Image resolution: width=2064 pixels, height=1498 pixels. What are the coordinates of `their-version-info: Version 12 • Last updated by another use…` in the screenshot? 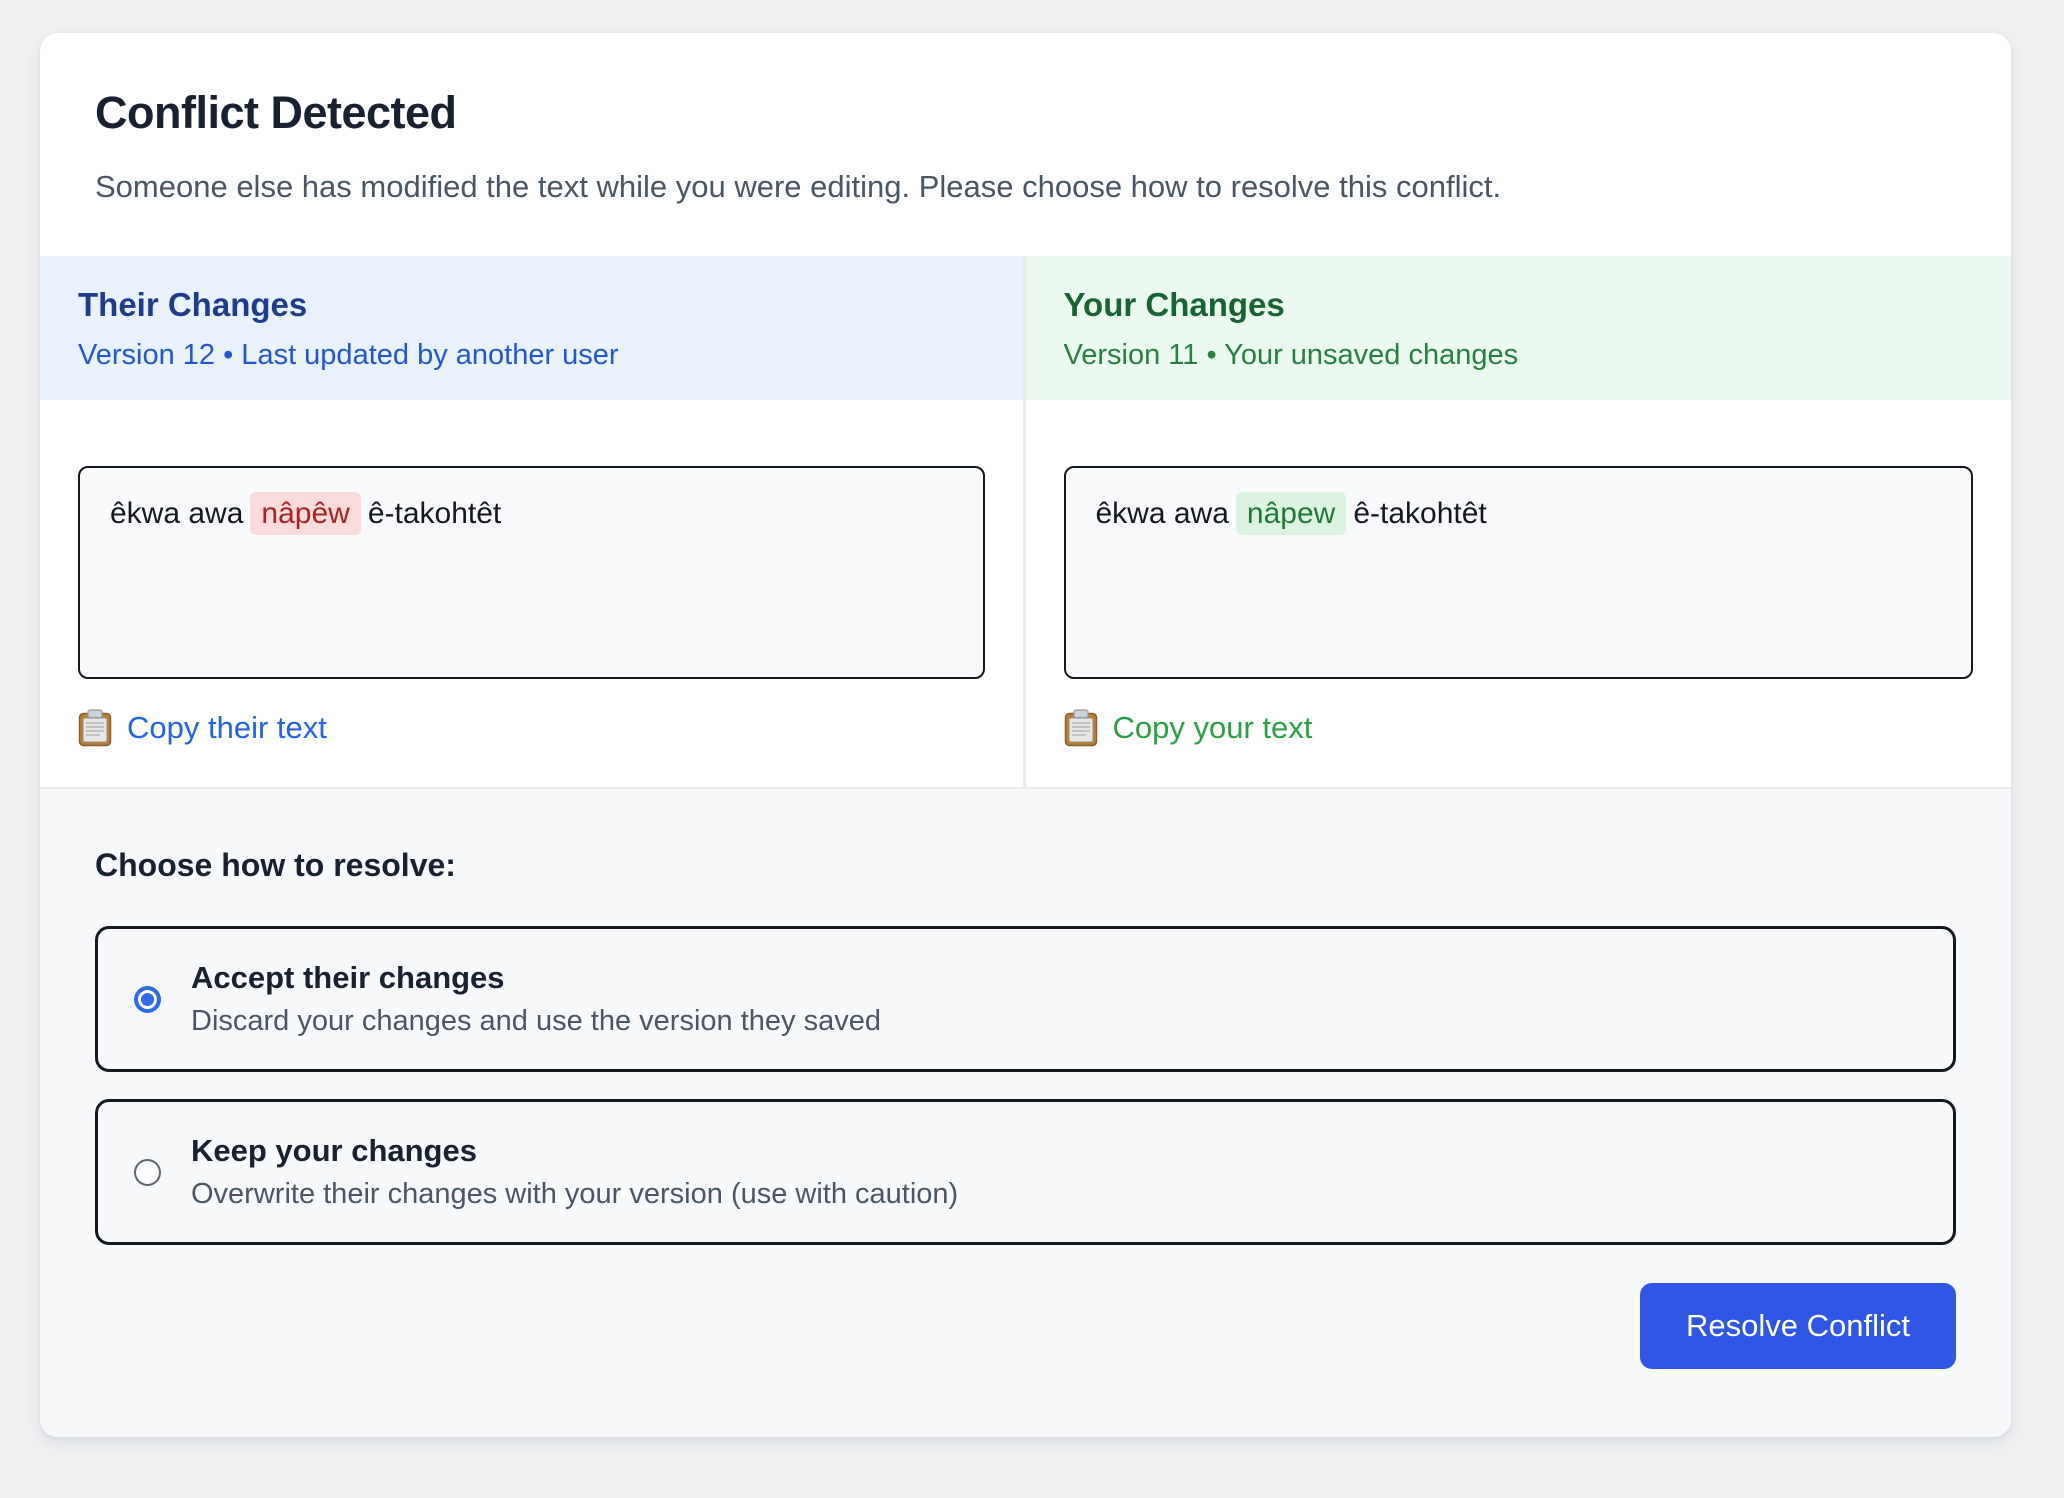 It's located at (348, 355).